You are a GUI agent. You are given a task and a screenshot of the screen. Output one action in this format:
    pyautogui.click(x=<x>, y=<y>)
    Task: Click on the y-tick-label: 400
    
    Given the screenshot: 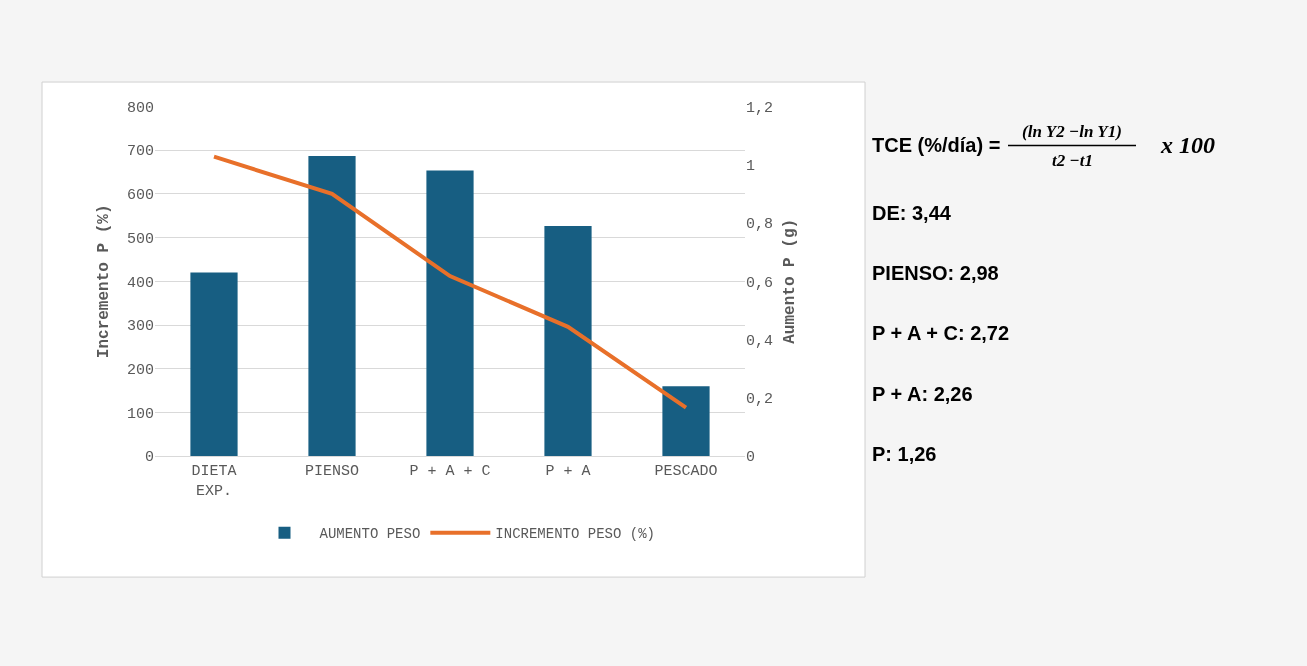 What is the action you would take?
    pyautogui.click(x=140, y=283)
    